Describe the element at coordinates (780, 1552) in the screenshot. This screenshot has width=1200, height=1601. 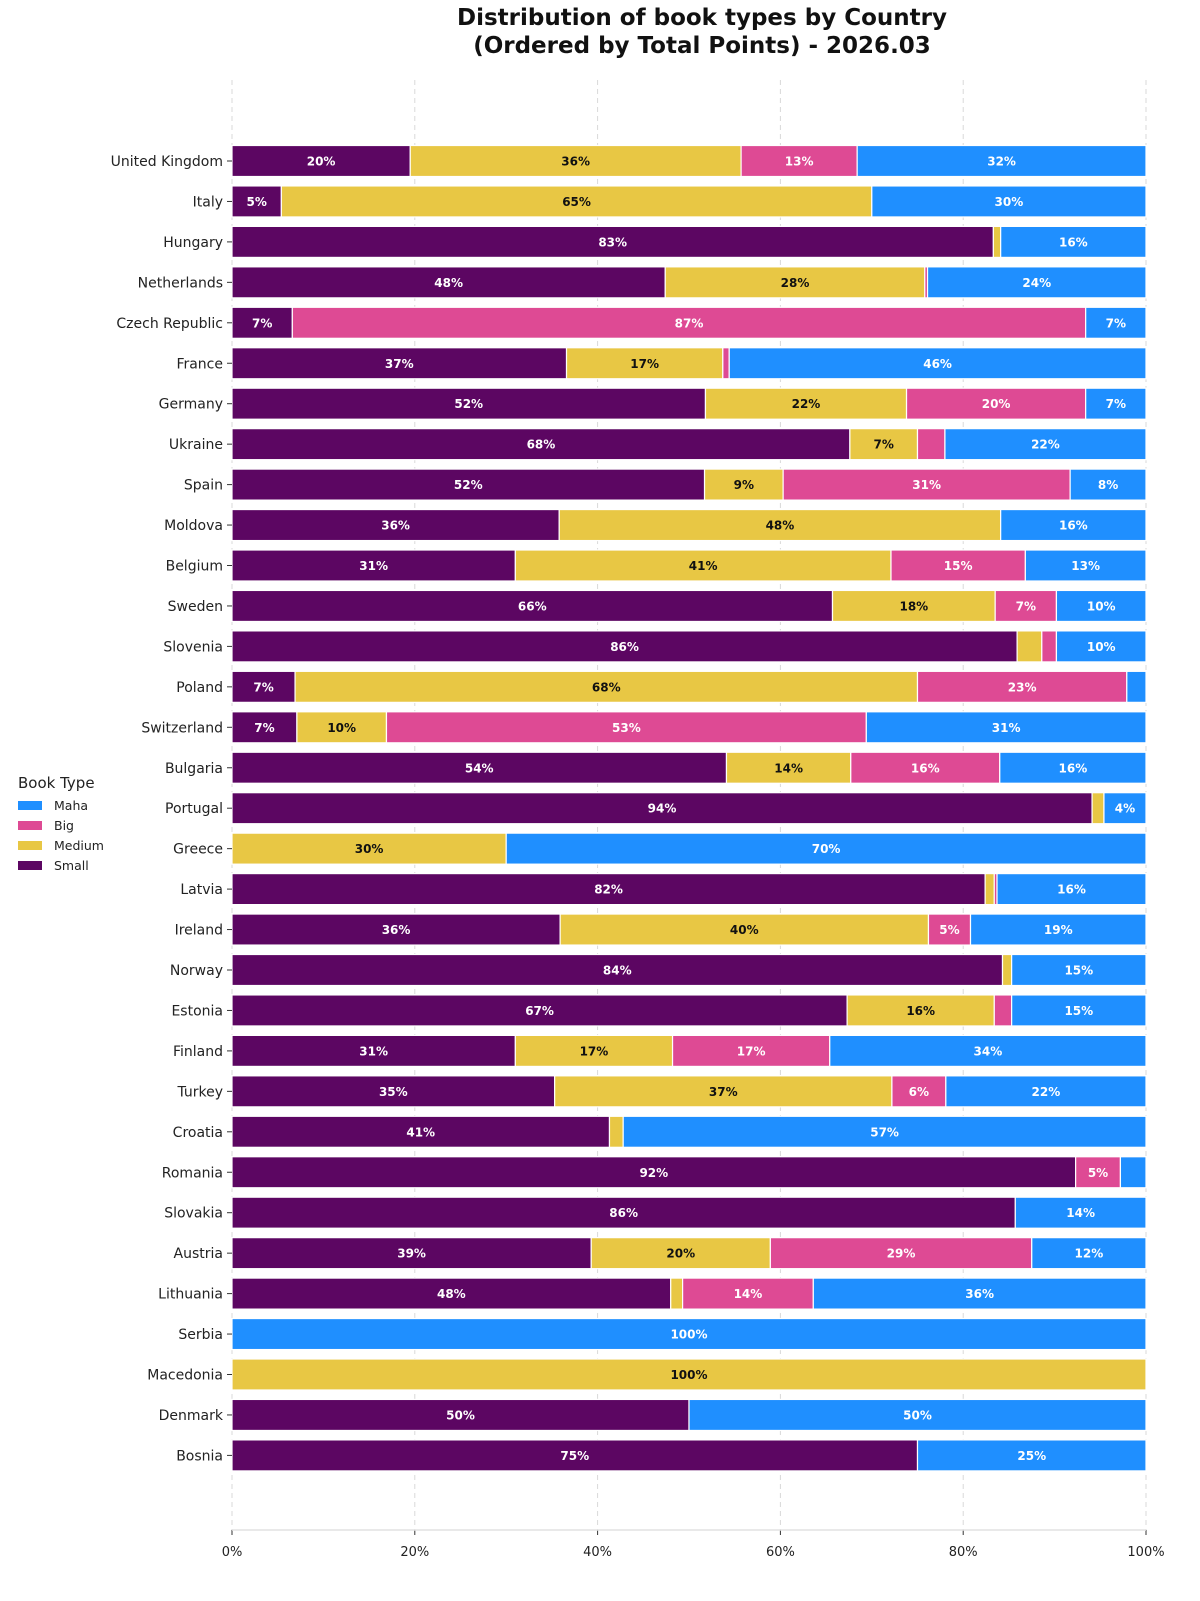
I see `x-tick-label: 60%` at that location.